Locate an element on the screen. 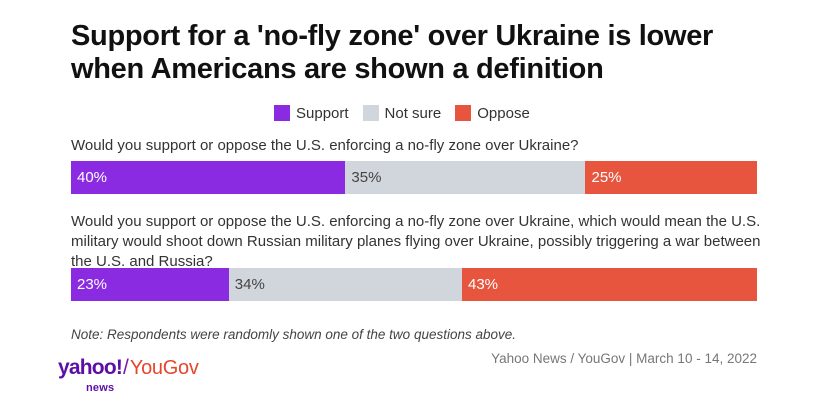  legend-item-oppose: Oppose is located at coordinates (492, 113).